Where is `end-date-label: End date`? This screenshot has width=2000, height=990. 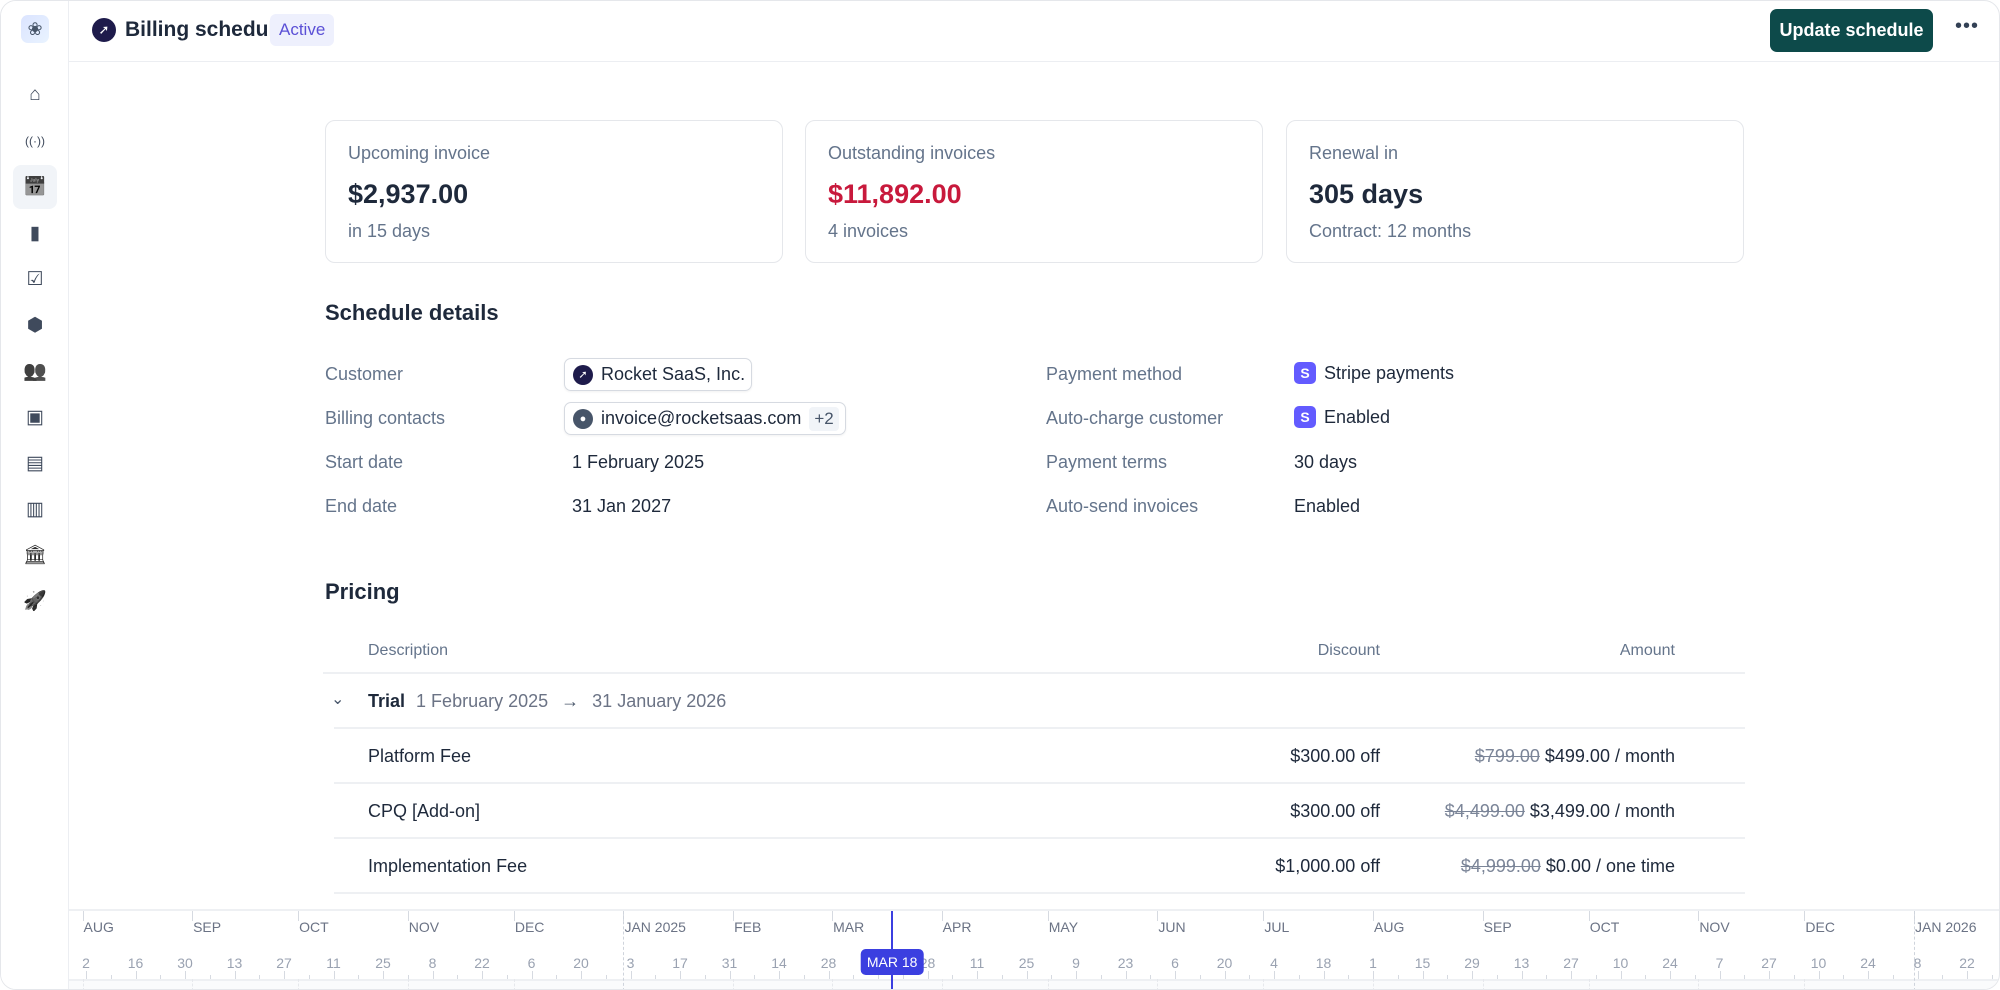
end-date-label: End date is located at coordinates (361, 506).